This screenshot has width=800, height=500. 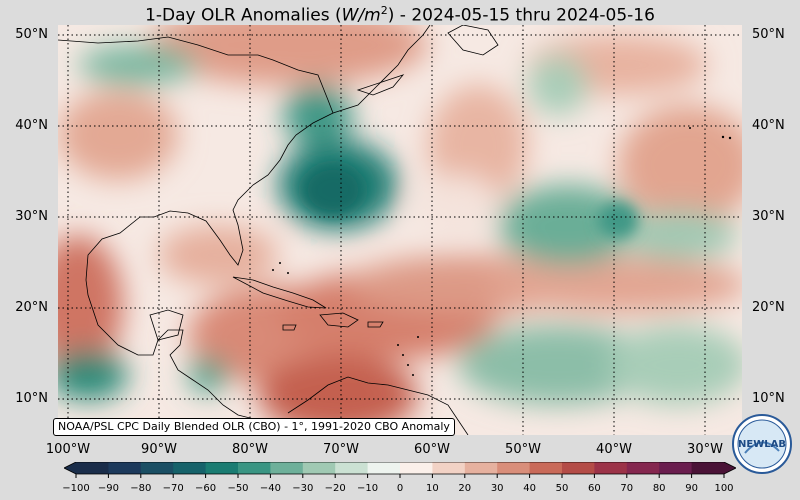 What do you see at coordinates (730, 468) in the screenshot?
I see `colorbar-extend-high` at bounding box center [730, 468].